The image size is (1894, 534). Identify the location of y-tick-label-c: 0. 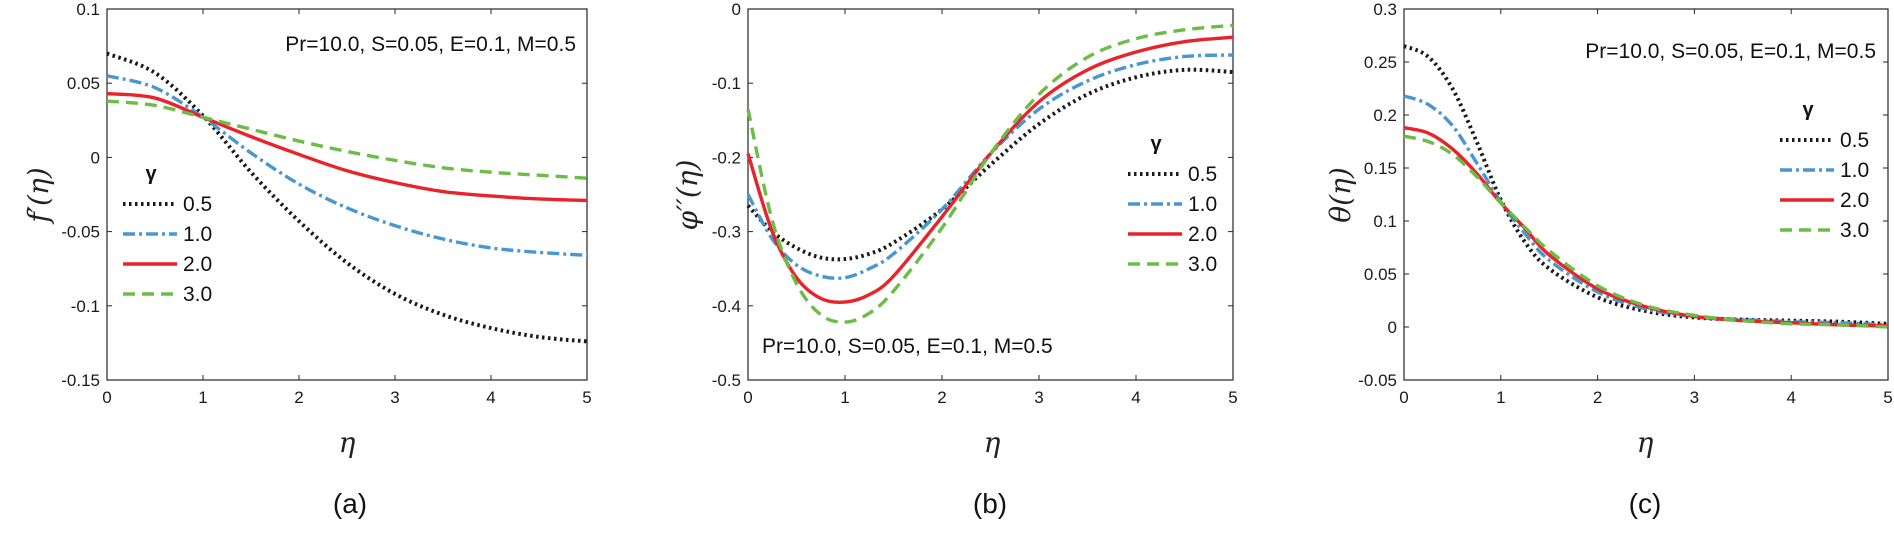
(1392, 327).